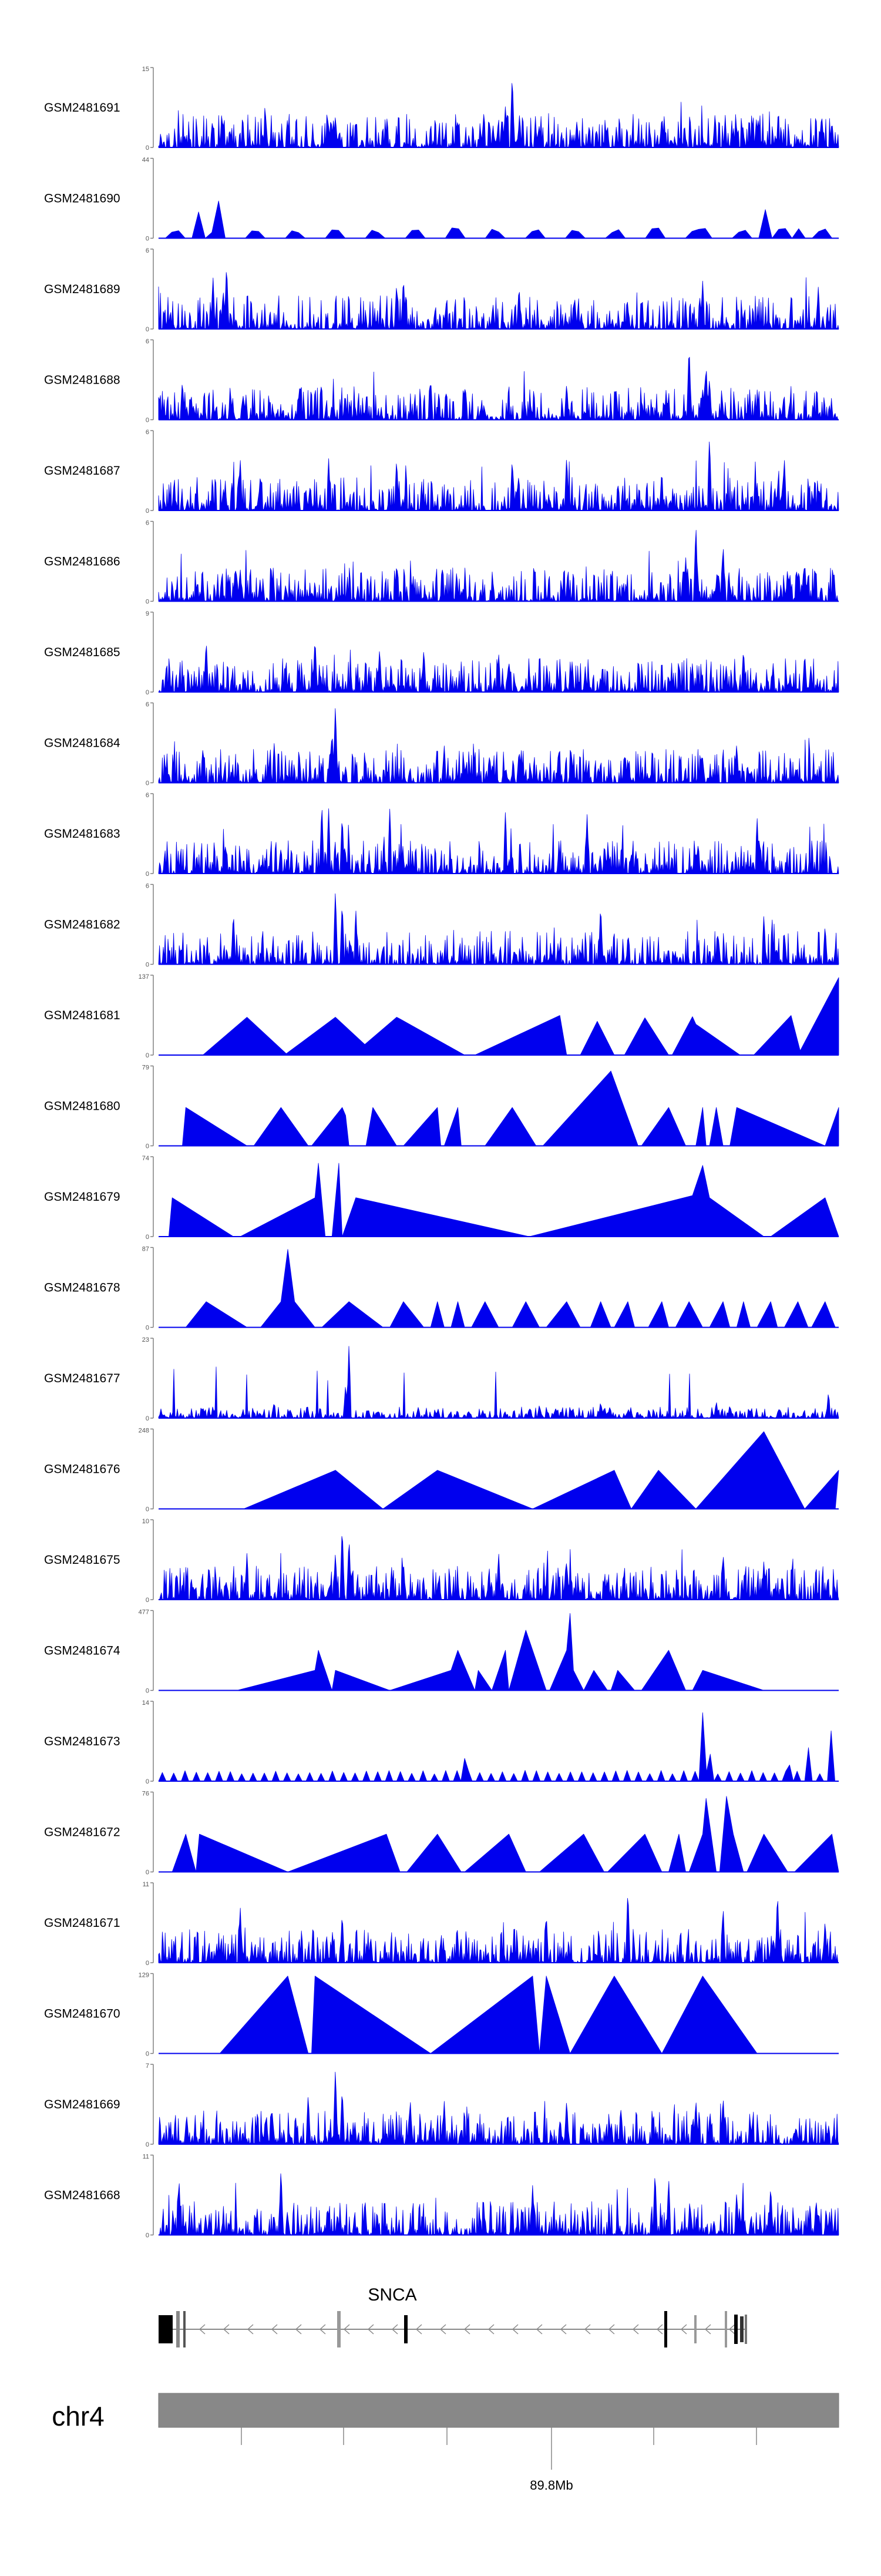 The height and width of the screenshot is (2576, 881). I want to click on y-tick-label-max: 79, so click(146, 1068).